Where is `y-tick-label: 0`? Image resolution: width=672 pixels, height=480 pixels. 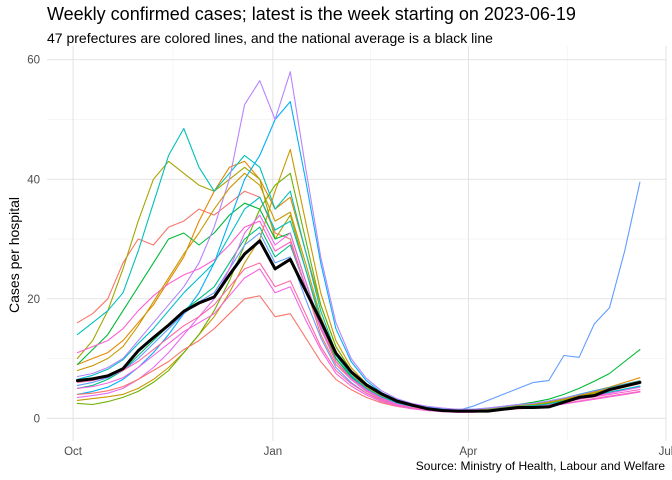
y-tick-label: 0 is located at coordinates (37, 419).